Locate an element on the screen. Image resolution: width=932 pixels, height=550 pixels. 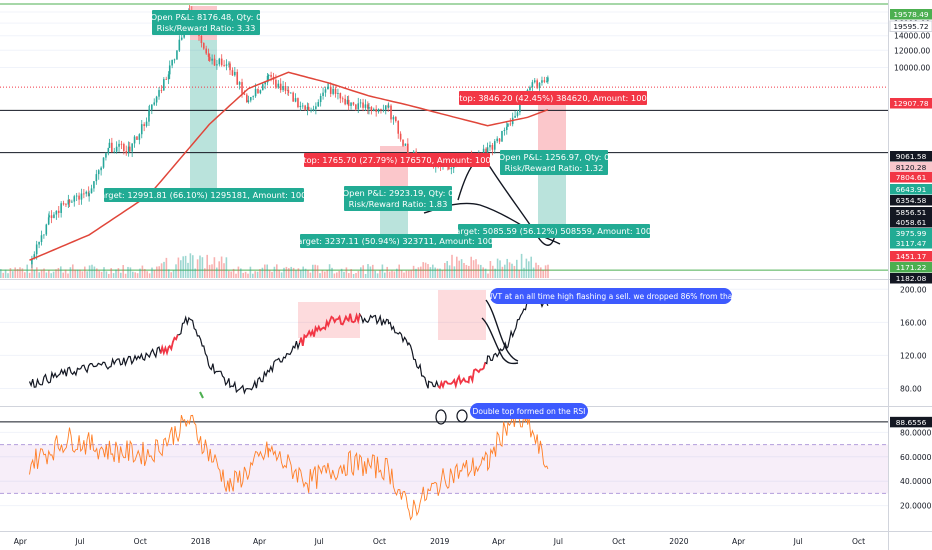
position-label-line: Risk/Reward Ratio: 3.33 is located at coordinates (206, 28).